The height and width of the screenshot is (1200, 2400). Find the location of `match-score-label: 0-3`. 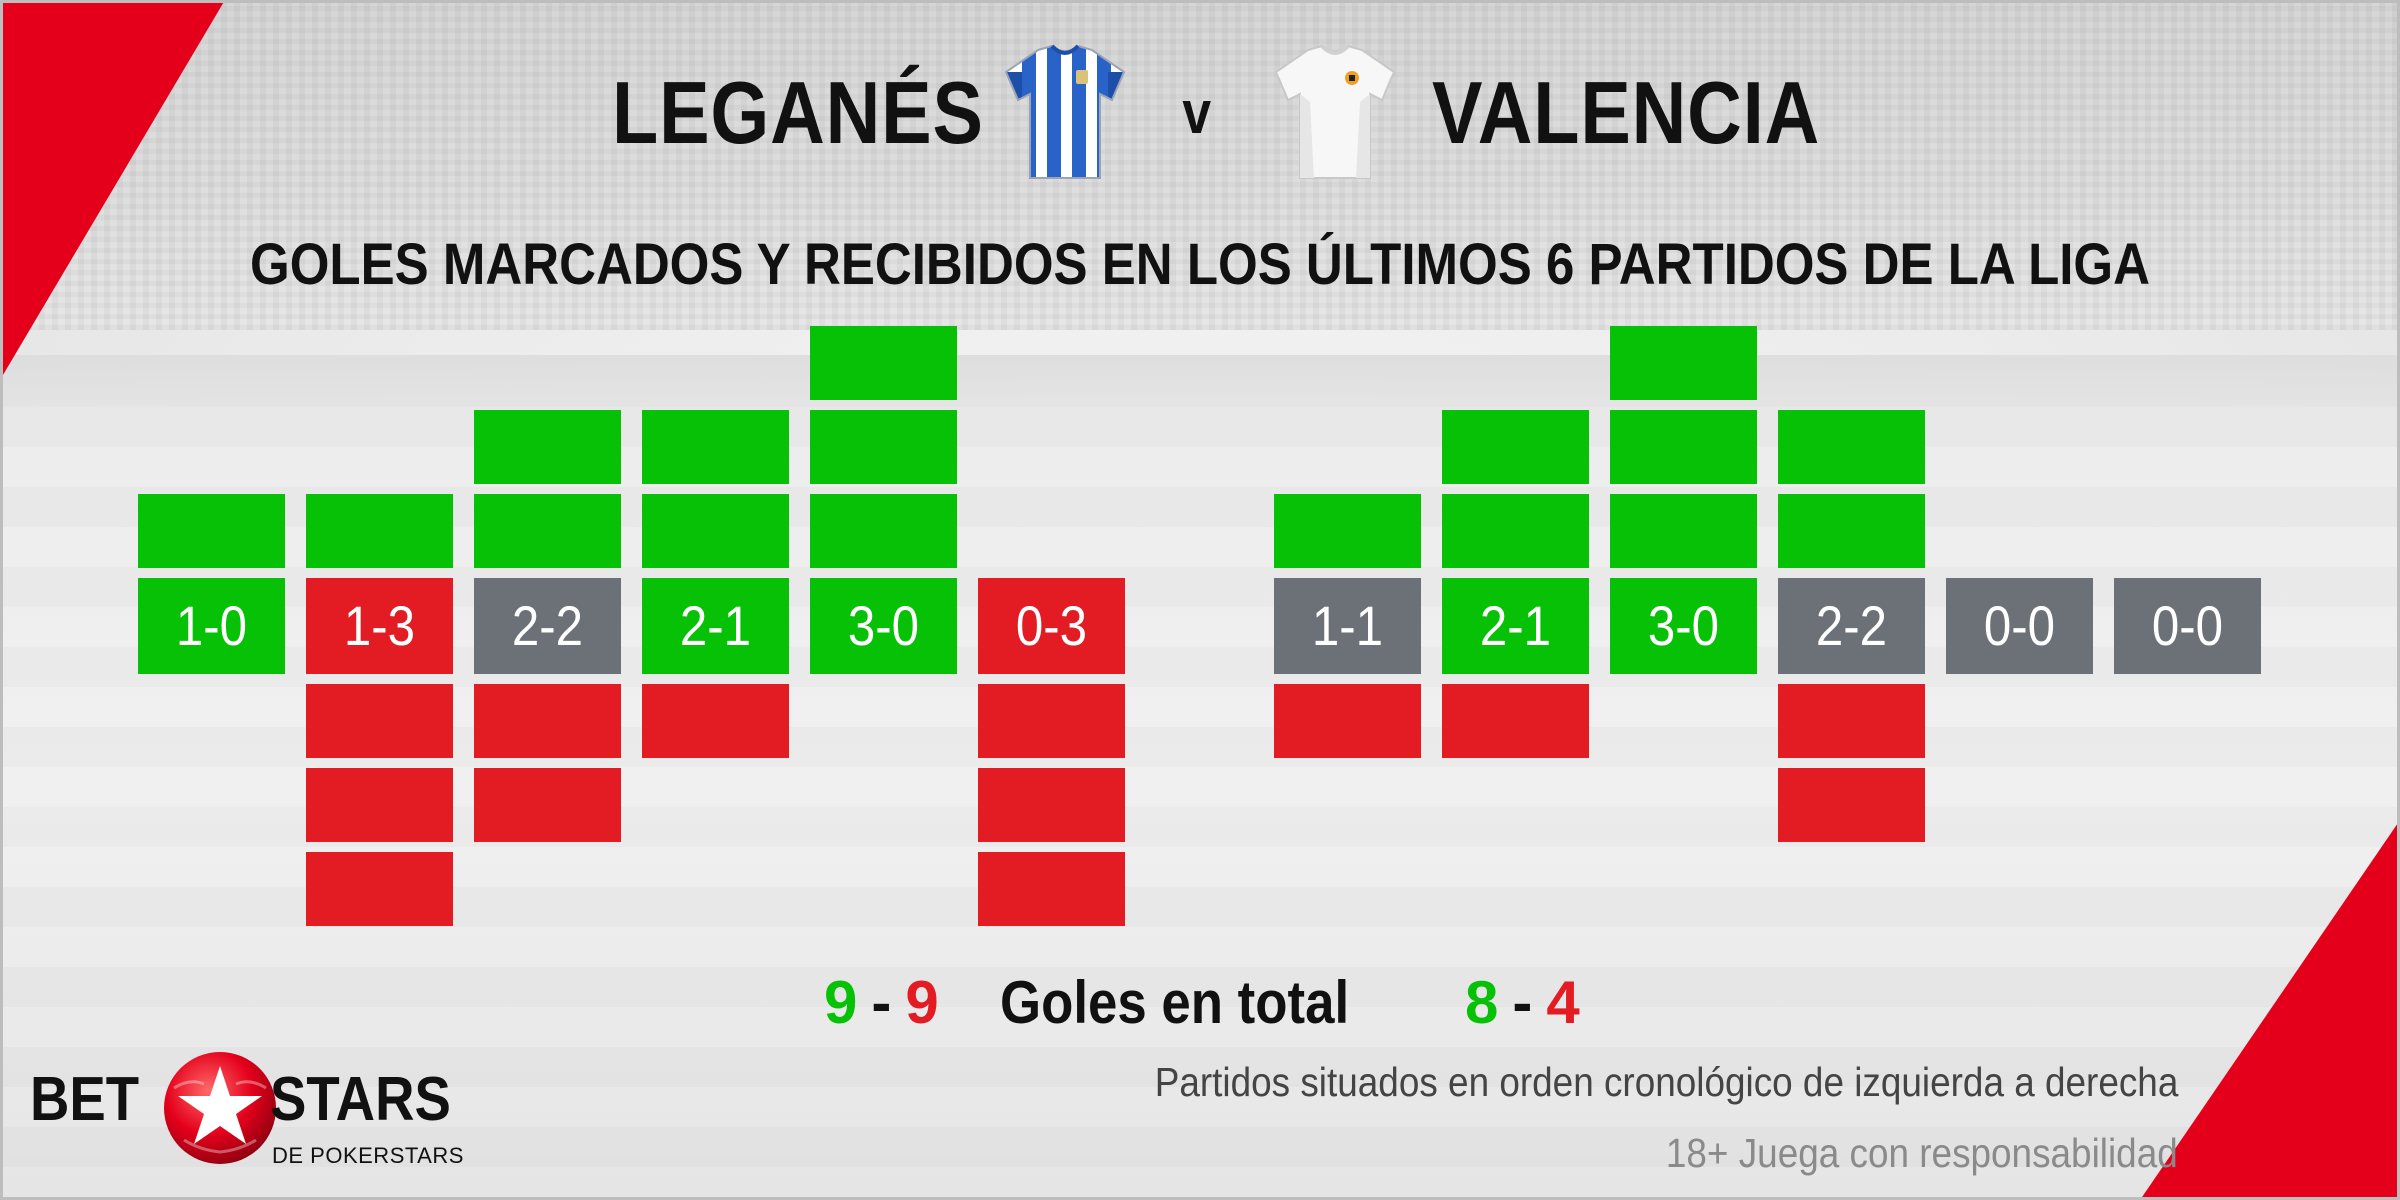

match-score-label: 0-3 is located at coordinates (1051, 625).